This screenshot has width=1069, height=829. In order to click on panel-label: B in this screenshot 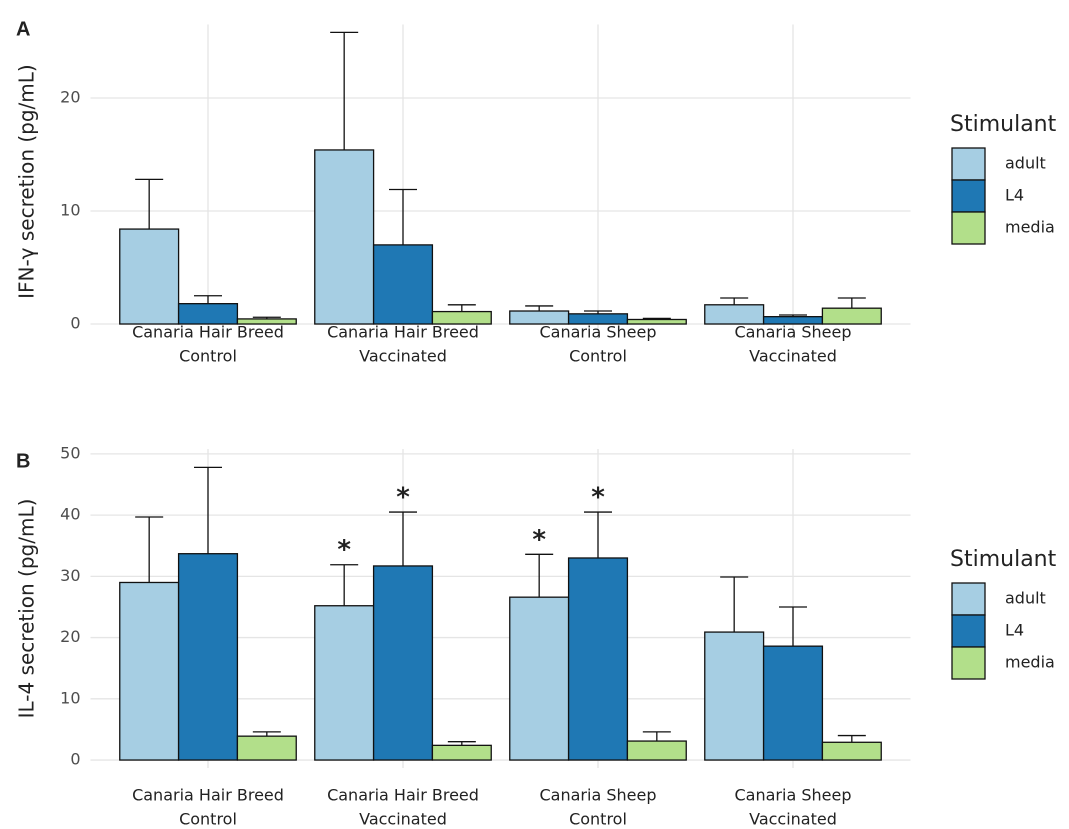, I will do `click(23, 461)`.